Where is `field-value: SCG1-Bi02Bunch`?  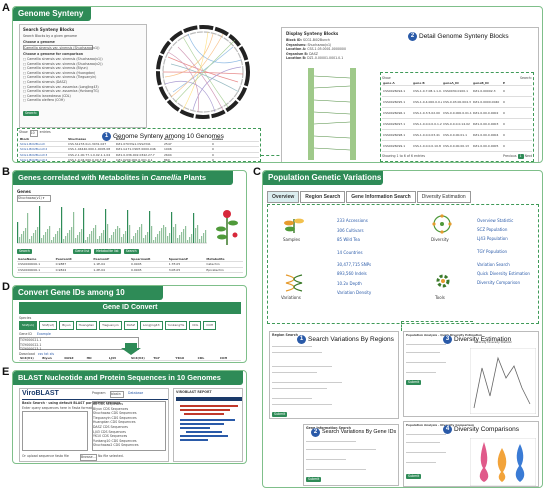 field-value: SCG1-Bi02Bunch is located at coordinates (315, 40).